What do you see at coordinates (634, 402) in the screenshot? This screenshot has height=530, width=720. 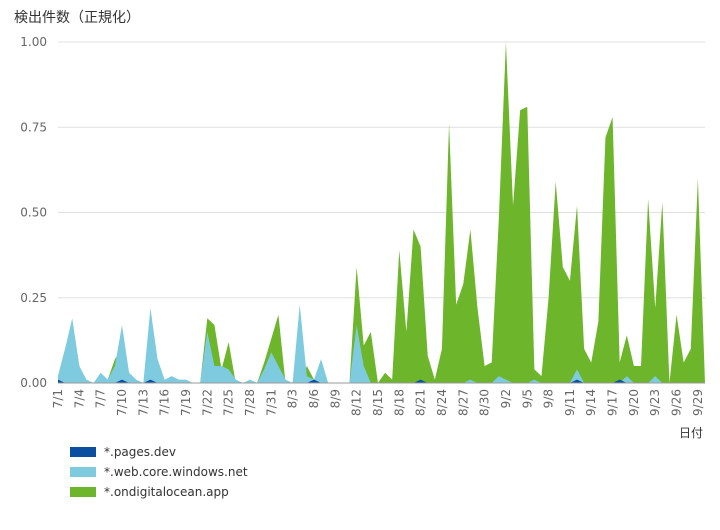 I see `x-tick-label: 9/20` at bounding box center [634, 402].